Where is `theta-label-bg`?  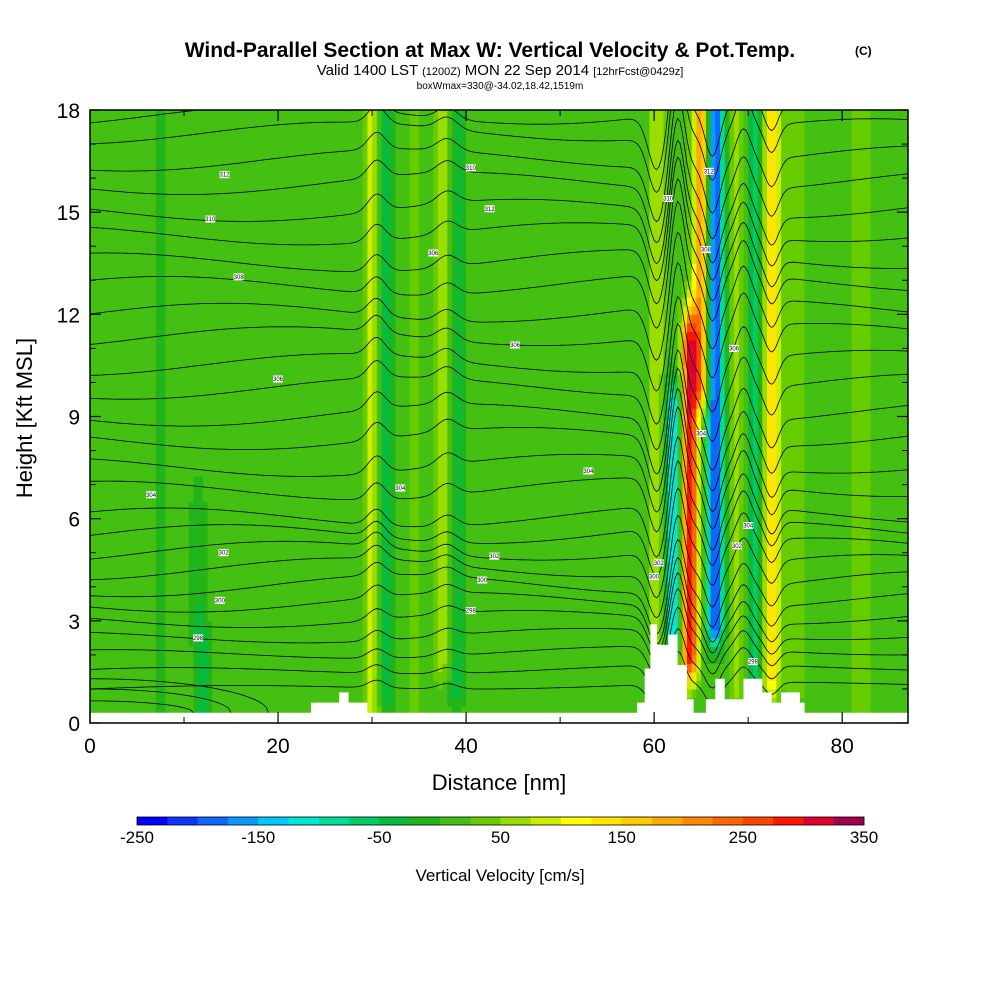 theta-label-bg is located at coordinates (223, 553).